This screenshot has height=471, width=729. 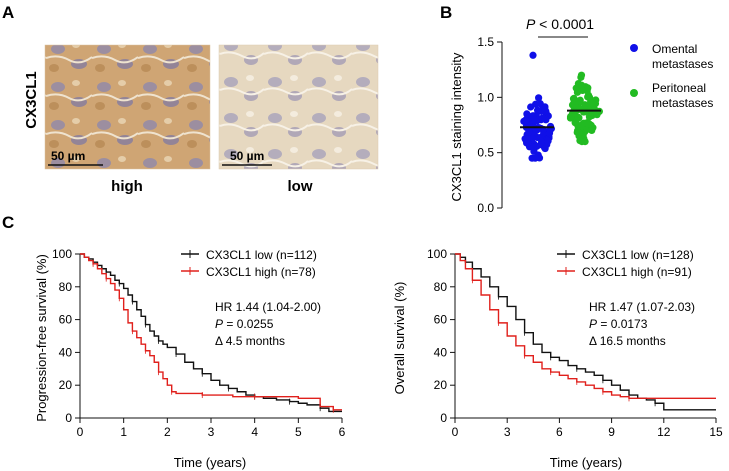 What do you see at coordinates (485, 208) in the screenshot?
I see `scatter-y-tick-label: 0.0` at bounding box center [485, 208].